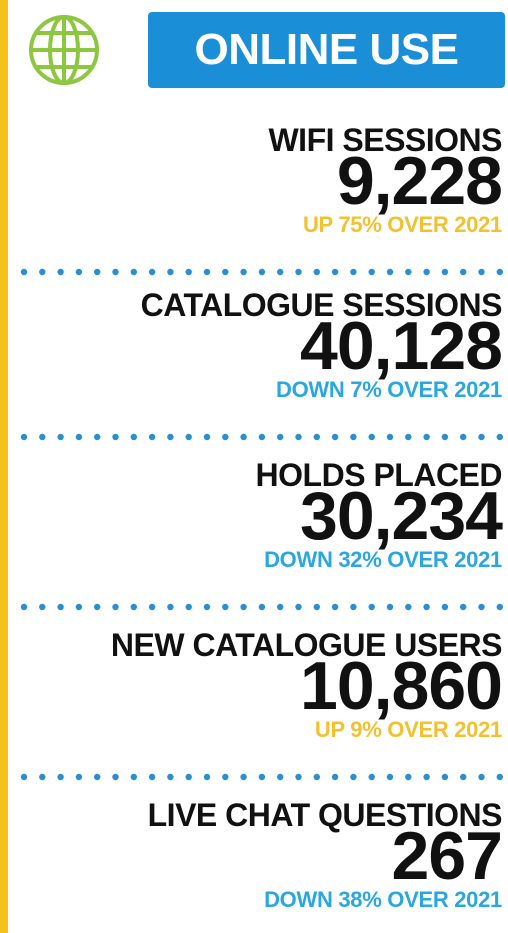 This screenshot has width=508, height=933. What do you see at coordinates (379, 475) in the screenshot?
I see `stat-label: HOLDS PLACED` at bounding box center [379, 475].